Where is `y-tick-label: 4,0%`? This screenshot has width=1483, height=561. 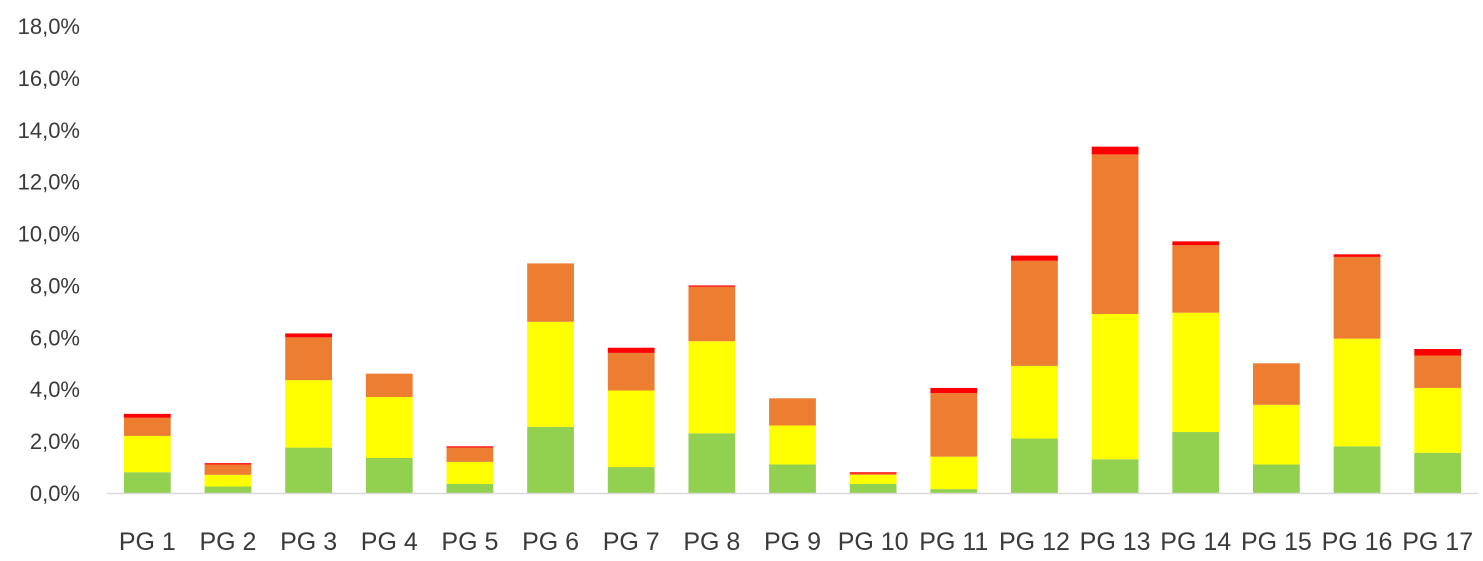
y-tick-label: 4,0% is located at coordinates (55, 389).